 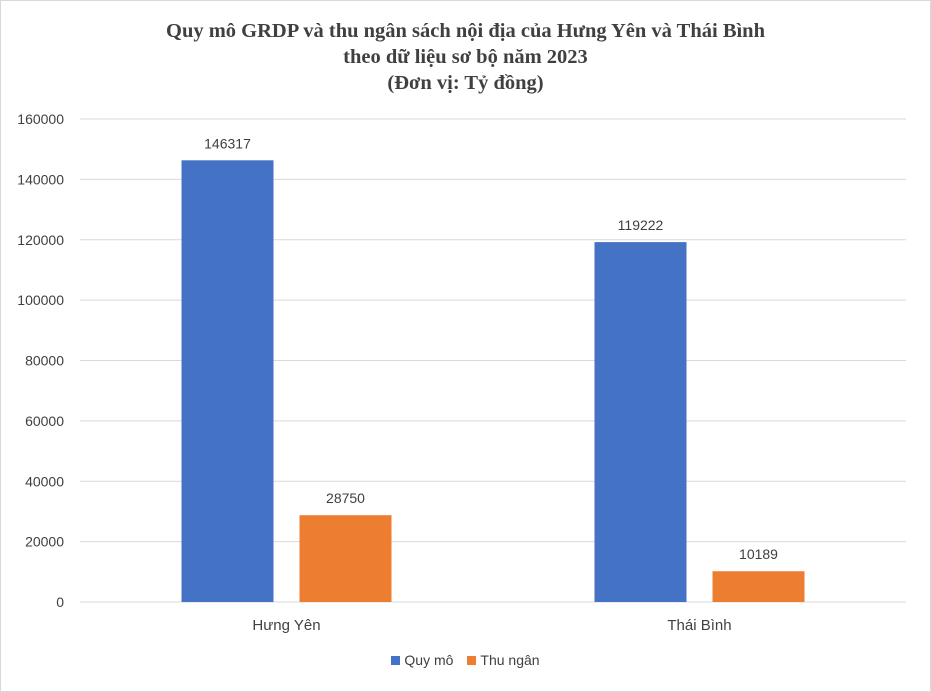 I want to click on data-label: 10189, so click(x=758, y=554).